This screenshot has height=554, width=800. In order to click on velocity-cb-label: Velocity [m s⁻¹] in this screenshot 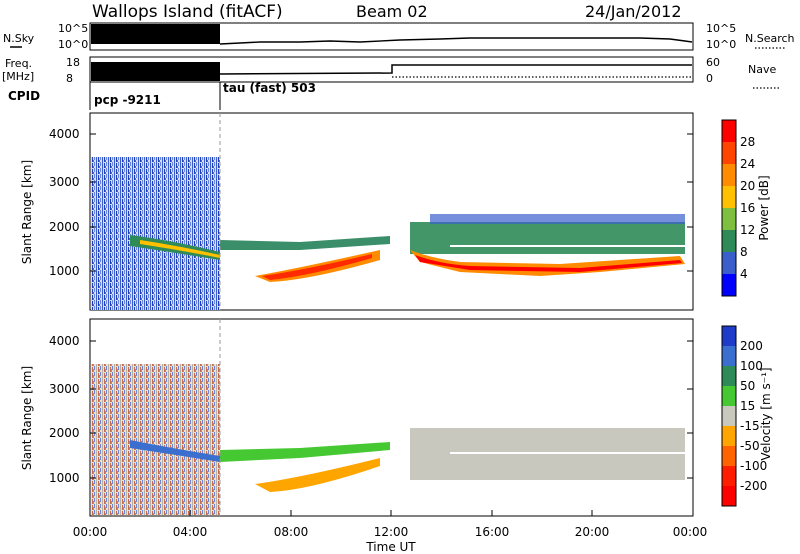, I will do `click(766, 413)`.